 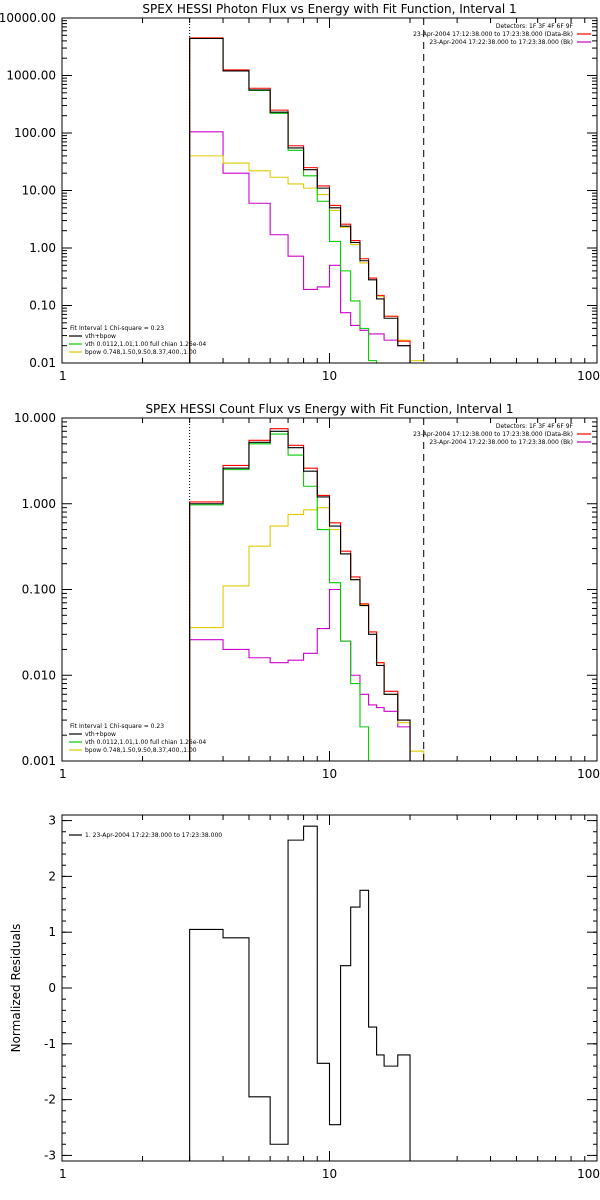 What do you see at coordinates (28, 18) in the screenshot?
I see `y-tick-label: 10000.00` at bounding box center [28, 18].